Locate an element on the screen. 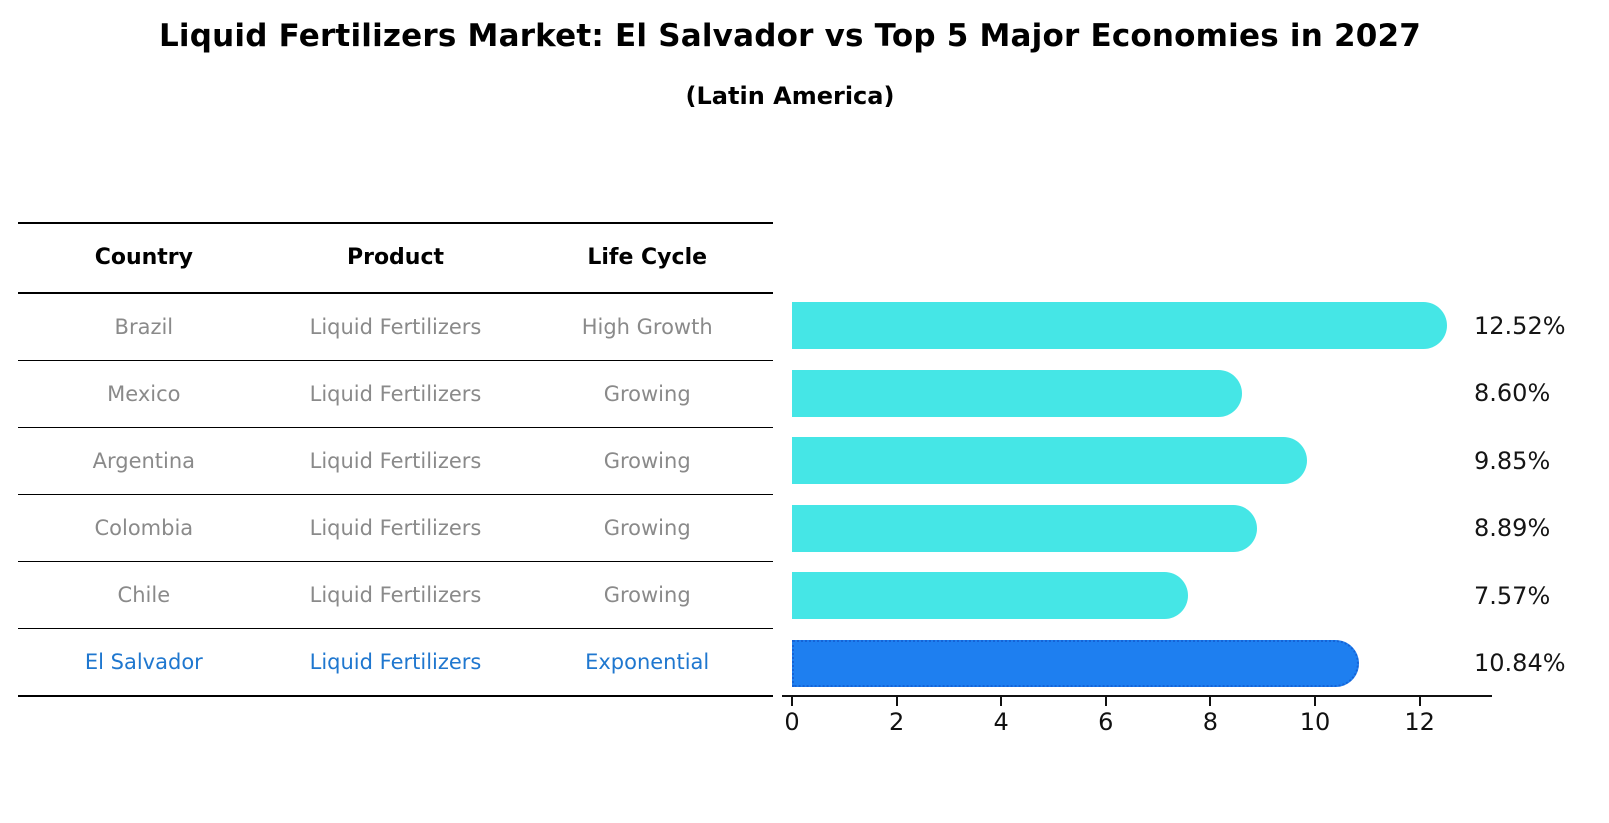  header-country: Country is located at coordinates (143, 257).